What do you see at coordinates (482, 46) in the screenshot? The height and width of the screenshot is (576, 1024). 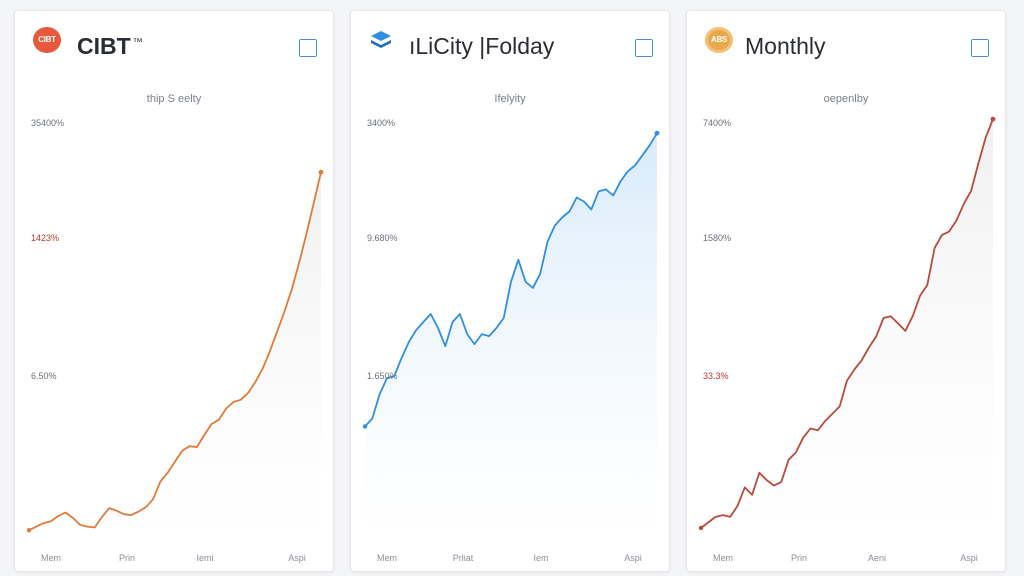 I see `card-title: ıLiCity |Folday` at bounding box center [482, 46].